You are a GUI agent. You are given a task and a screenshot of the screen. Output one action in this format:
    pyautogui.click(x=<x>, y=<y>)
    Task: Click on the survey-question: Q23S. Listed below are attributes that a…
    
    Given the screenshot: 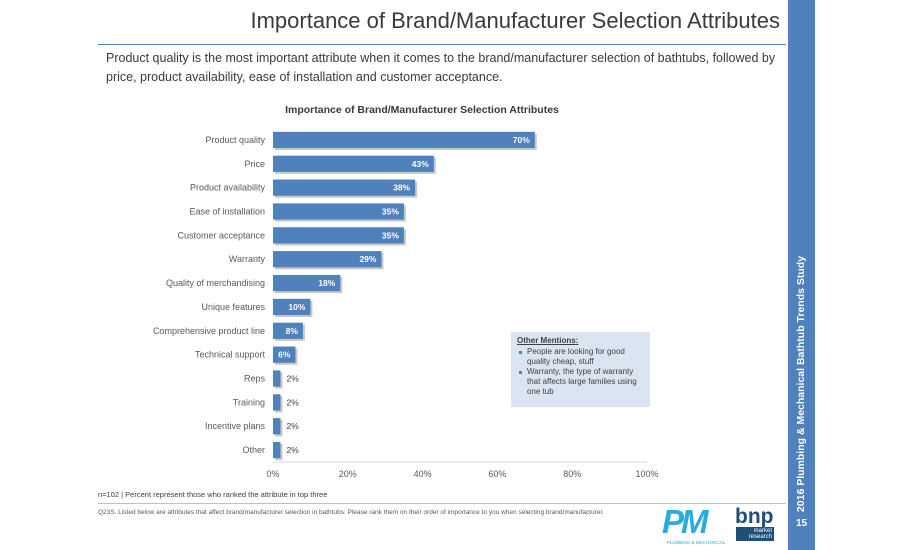 What is the action you would take?
    pyautogui.click(x=351, y=512)
    